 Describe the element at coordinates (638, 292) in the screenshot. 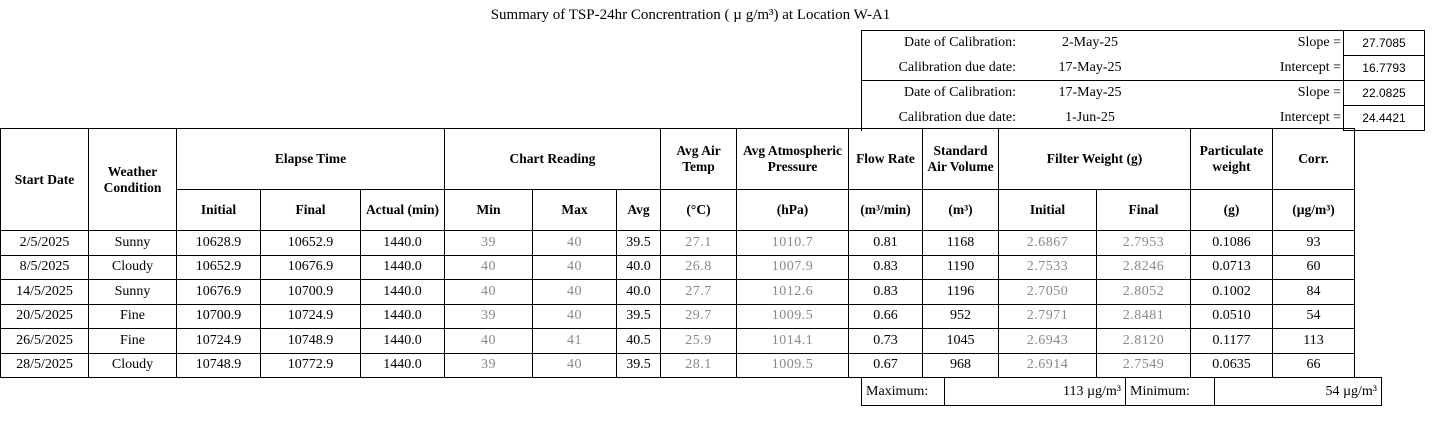

I see `cell-avg: 40.0` at that location.